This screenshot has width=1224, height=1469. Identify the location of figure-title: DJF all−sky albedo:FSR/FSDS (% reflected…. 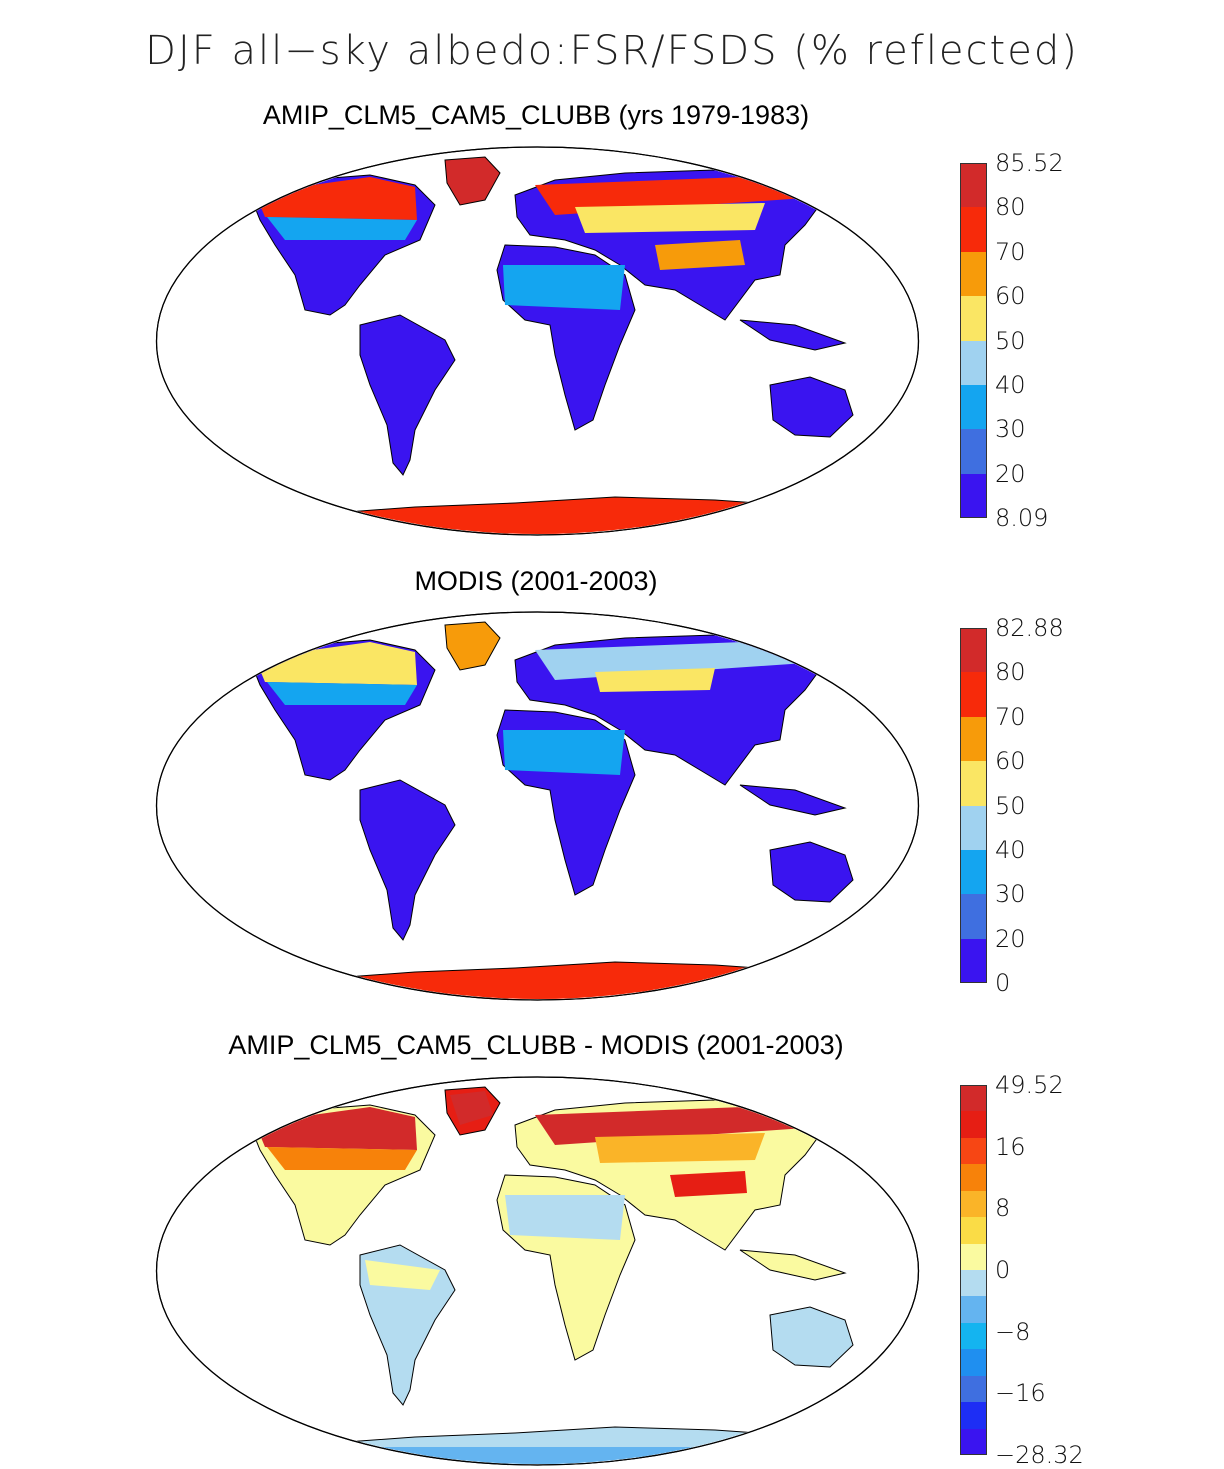
(612, 51).